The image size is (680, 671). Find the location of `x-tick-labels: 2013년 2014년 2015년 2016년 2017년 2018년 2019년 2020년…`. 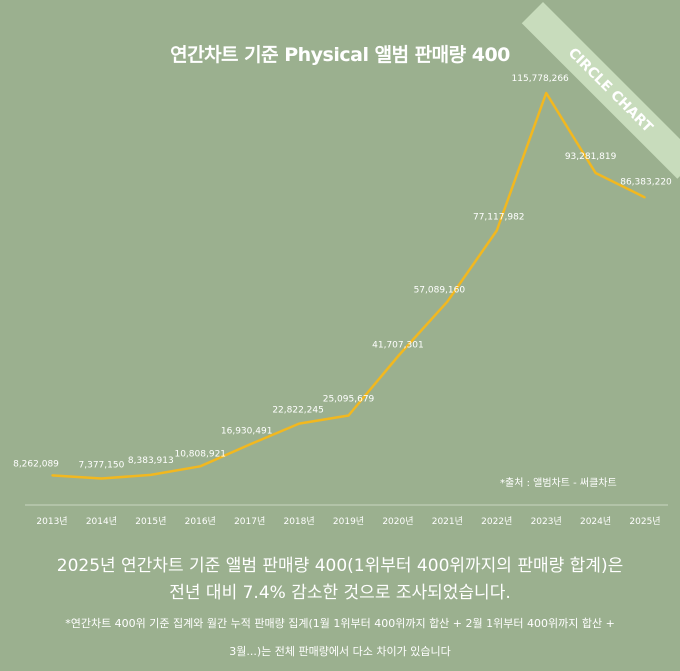

x-tick-labels: 2013년 2014년 2015년 2016년 2017년 2018년 2019년 2020년… is located at coordinates (348, 521).